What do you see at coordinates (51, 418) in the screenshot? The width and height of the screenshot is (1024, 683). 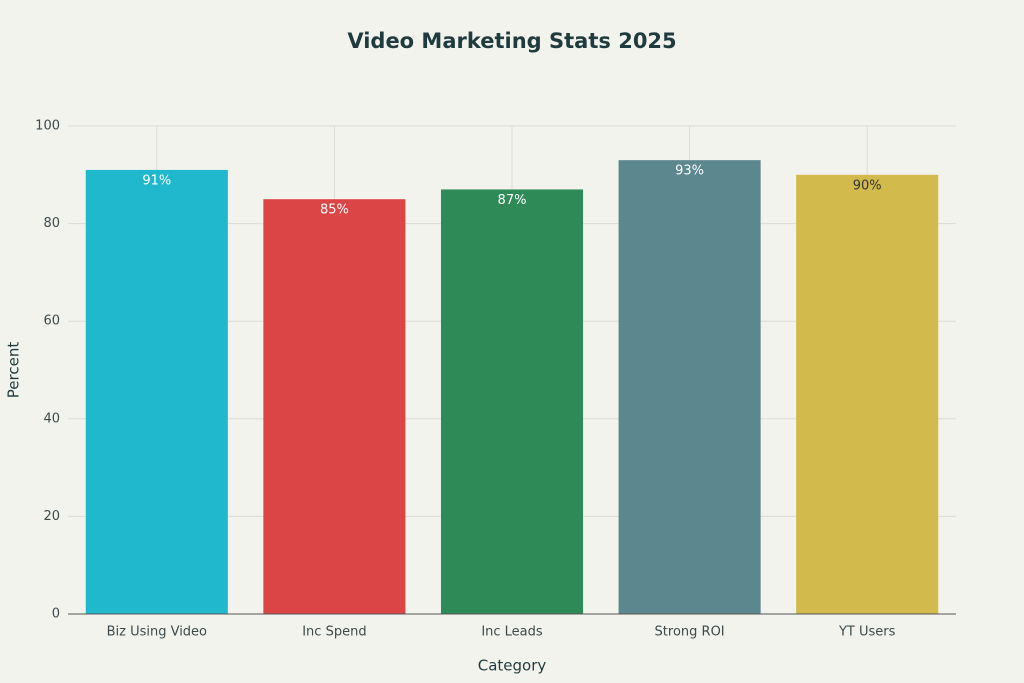 I see `y-tick-label: 40` at bounding box center [51, 418].